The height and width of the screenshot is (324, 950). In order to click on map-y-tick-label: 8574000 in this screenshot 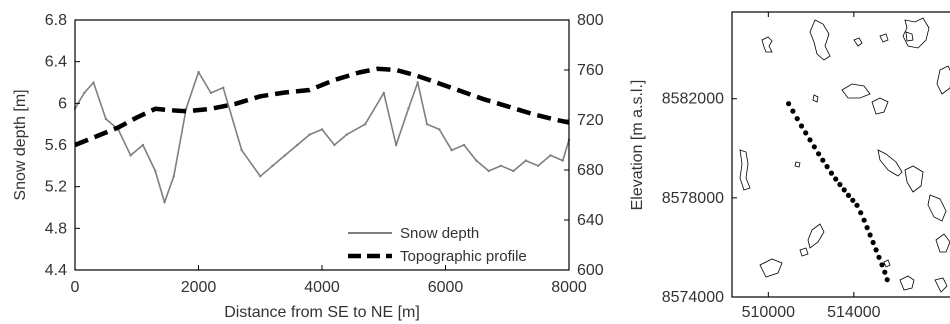, I will do `click(693, 297)`.